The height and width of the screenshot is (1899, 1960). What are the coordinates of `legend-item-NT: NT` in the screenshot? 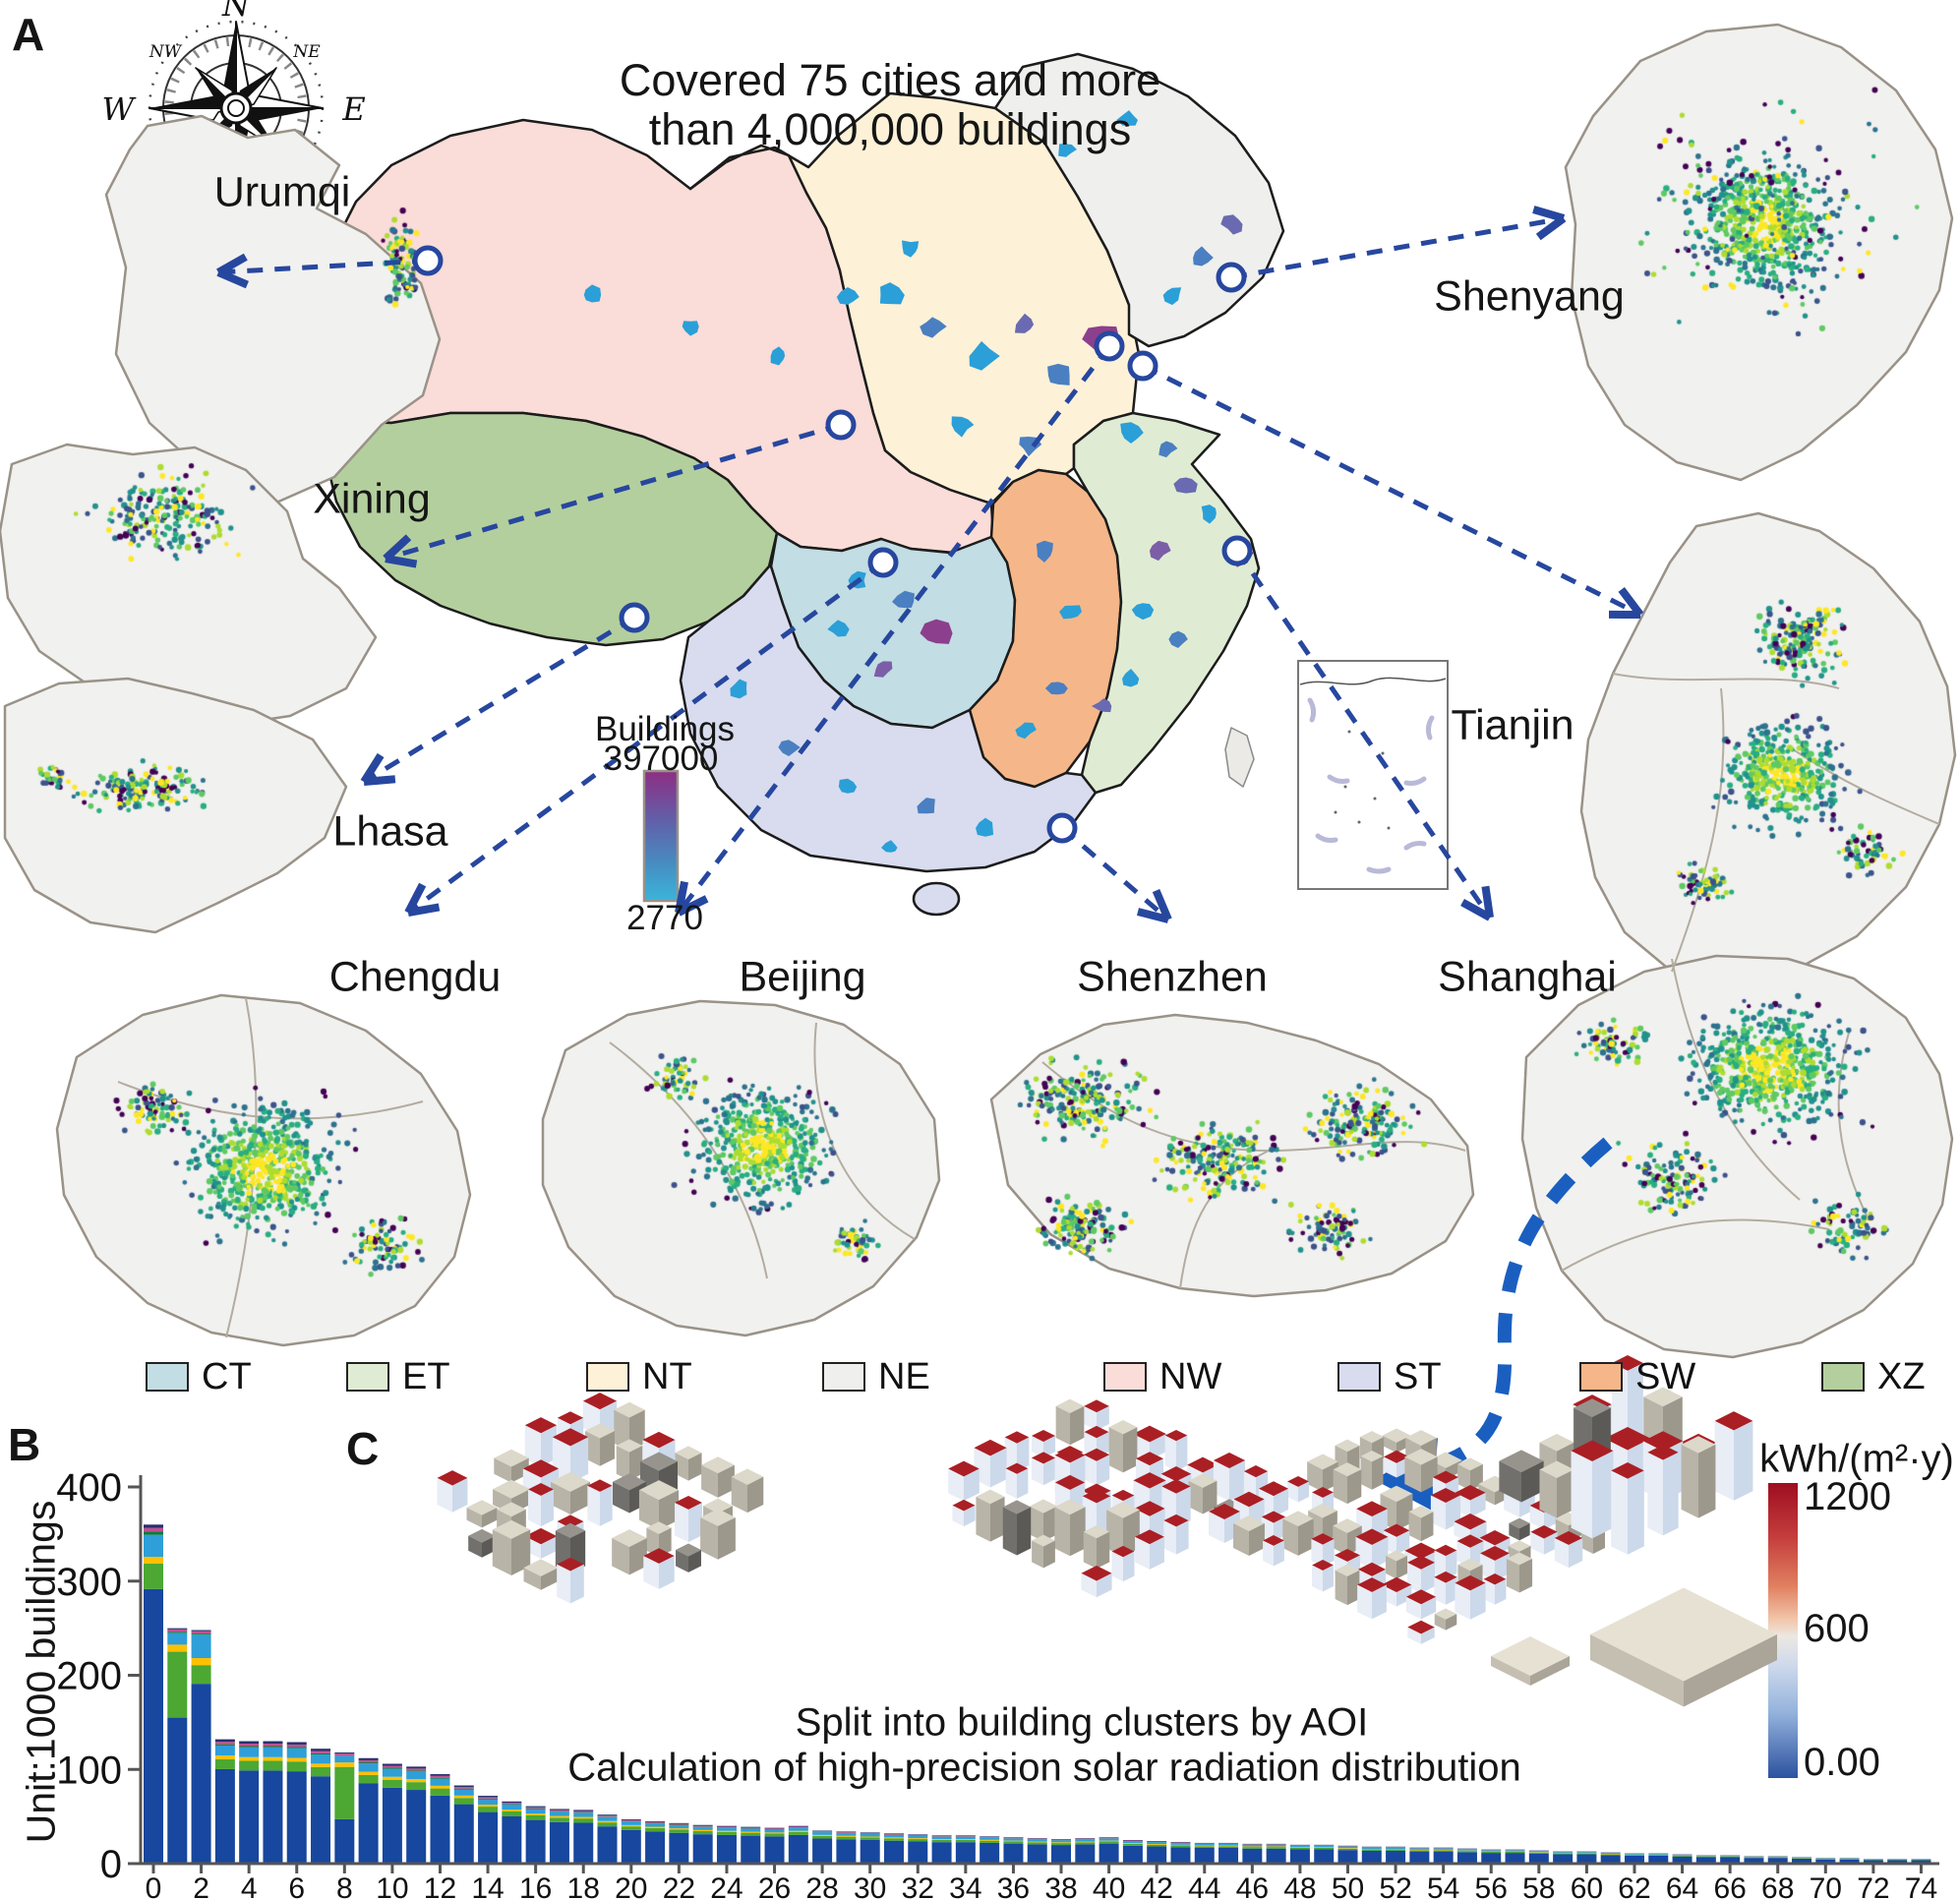 It's located at (639, 1376).